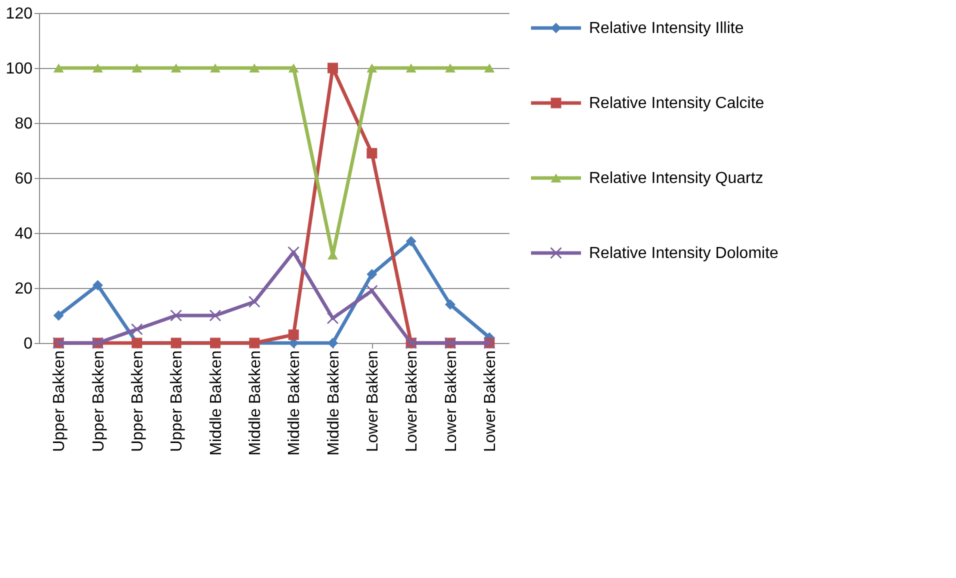 The image size is (956, 578). Describe the element at coordinates (19, 69) in the screenshot. I see `y-tick-label: 100` at that location.